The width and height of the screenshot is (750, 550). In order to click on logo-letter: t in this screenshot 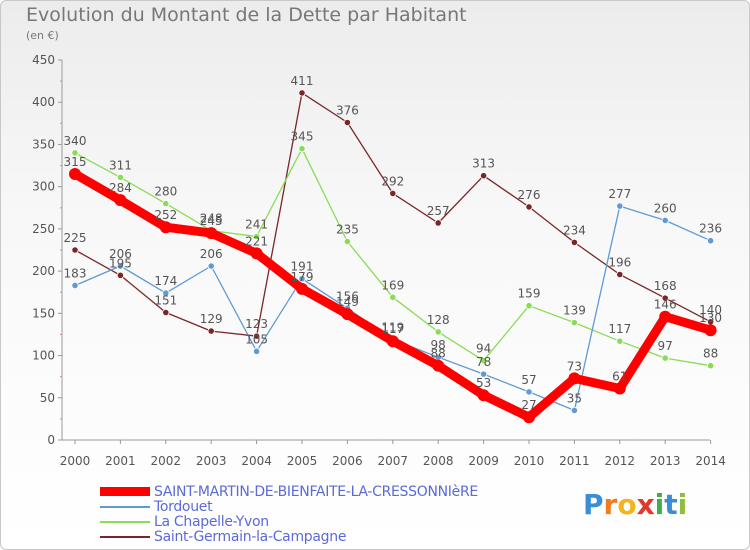, I will do `click(671, 504)`.